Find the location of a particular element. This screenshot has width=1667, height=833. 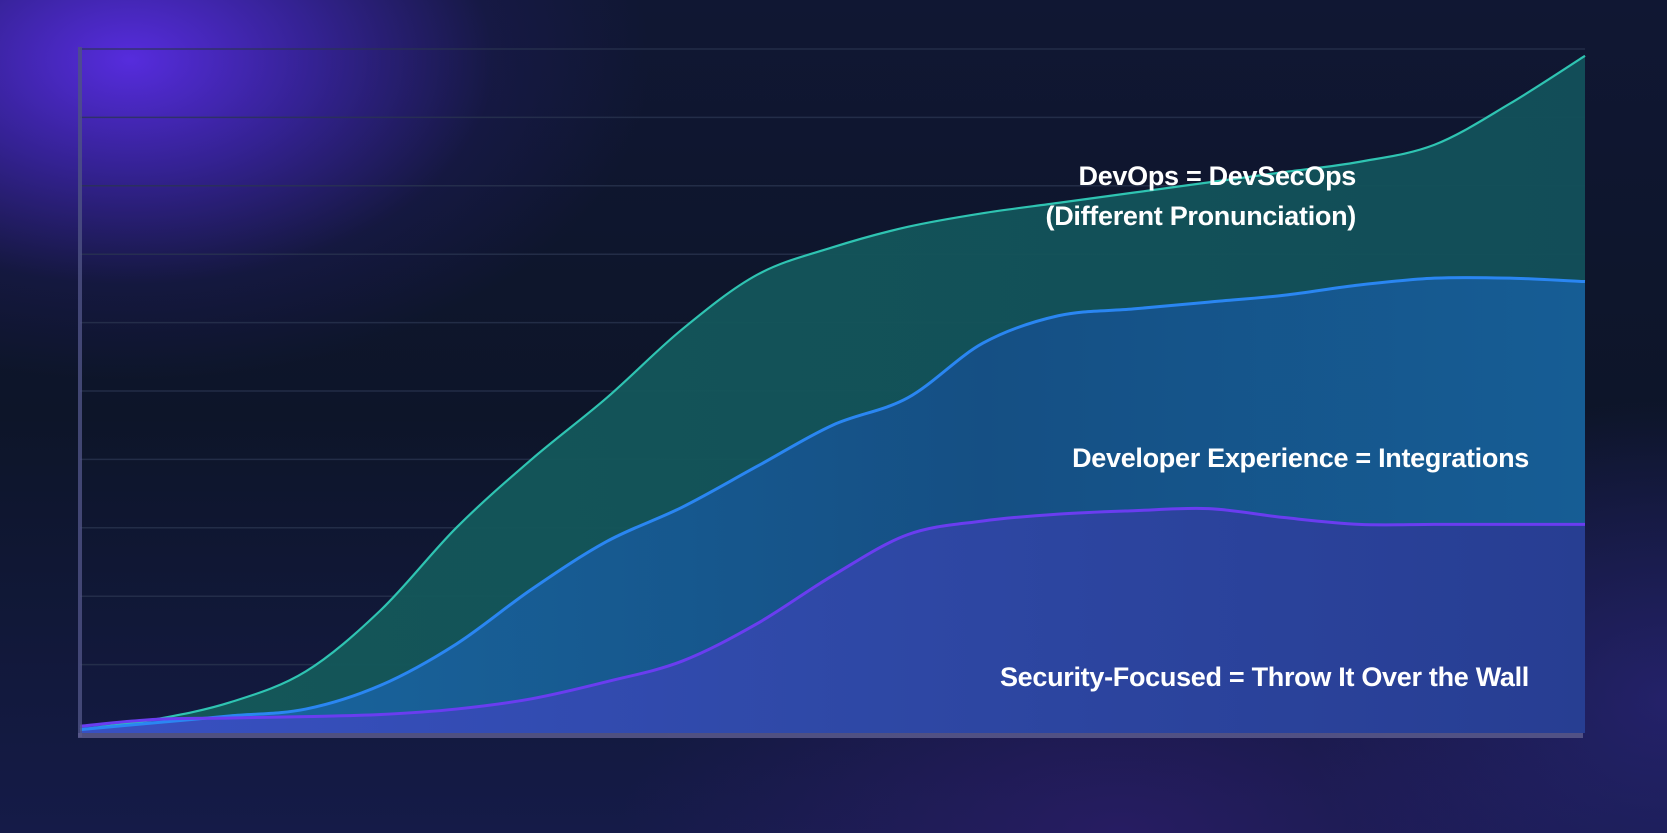

annotation-developer-experience: Developer Experience = Integrations is located at coordinates (1300, 458).